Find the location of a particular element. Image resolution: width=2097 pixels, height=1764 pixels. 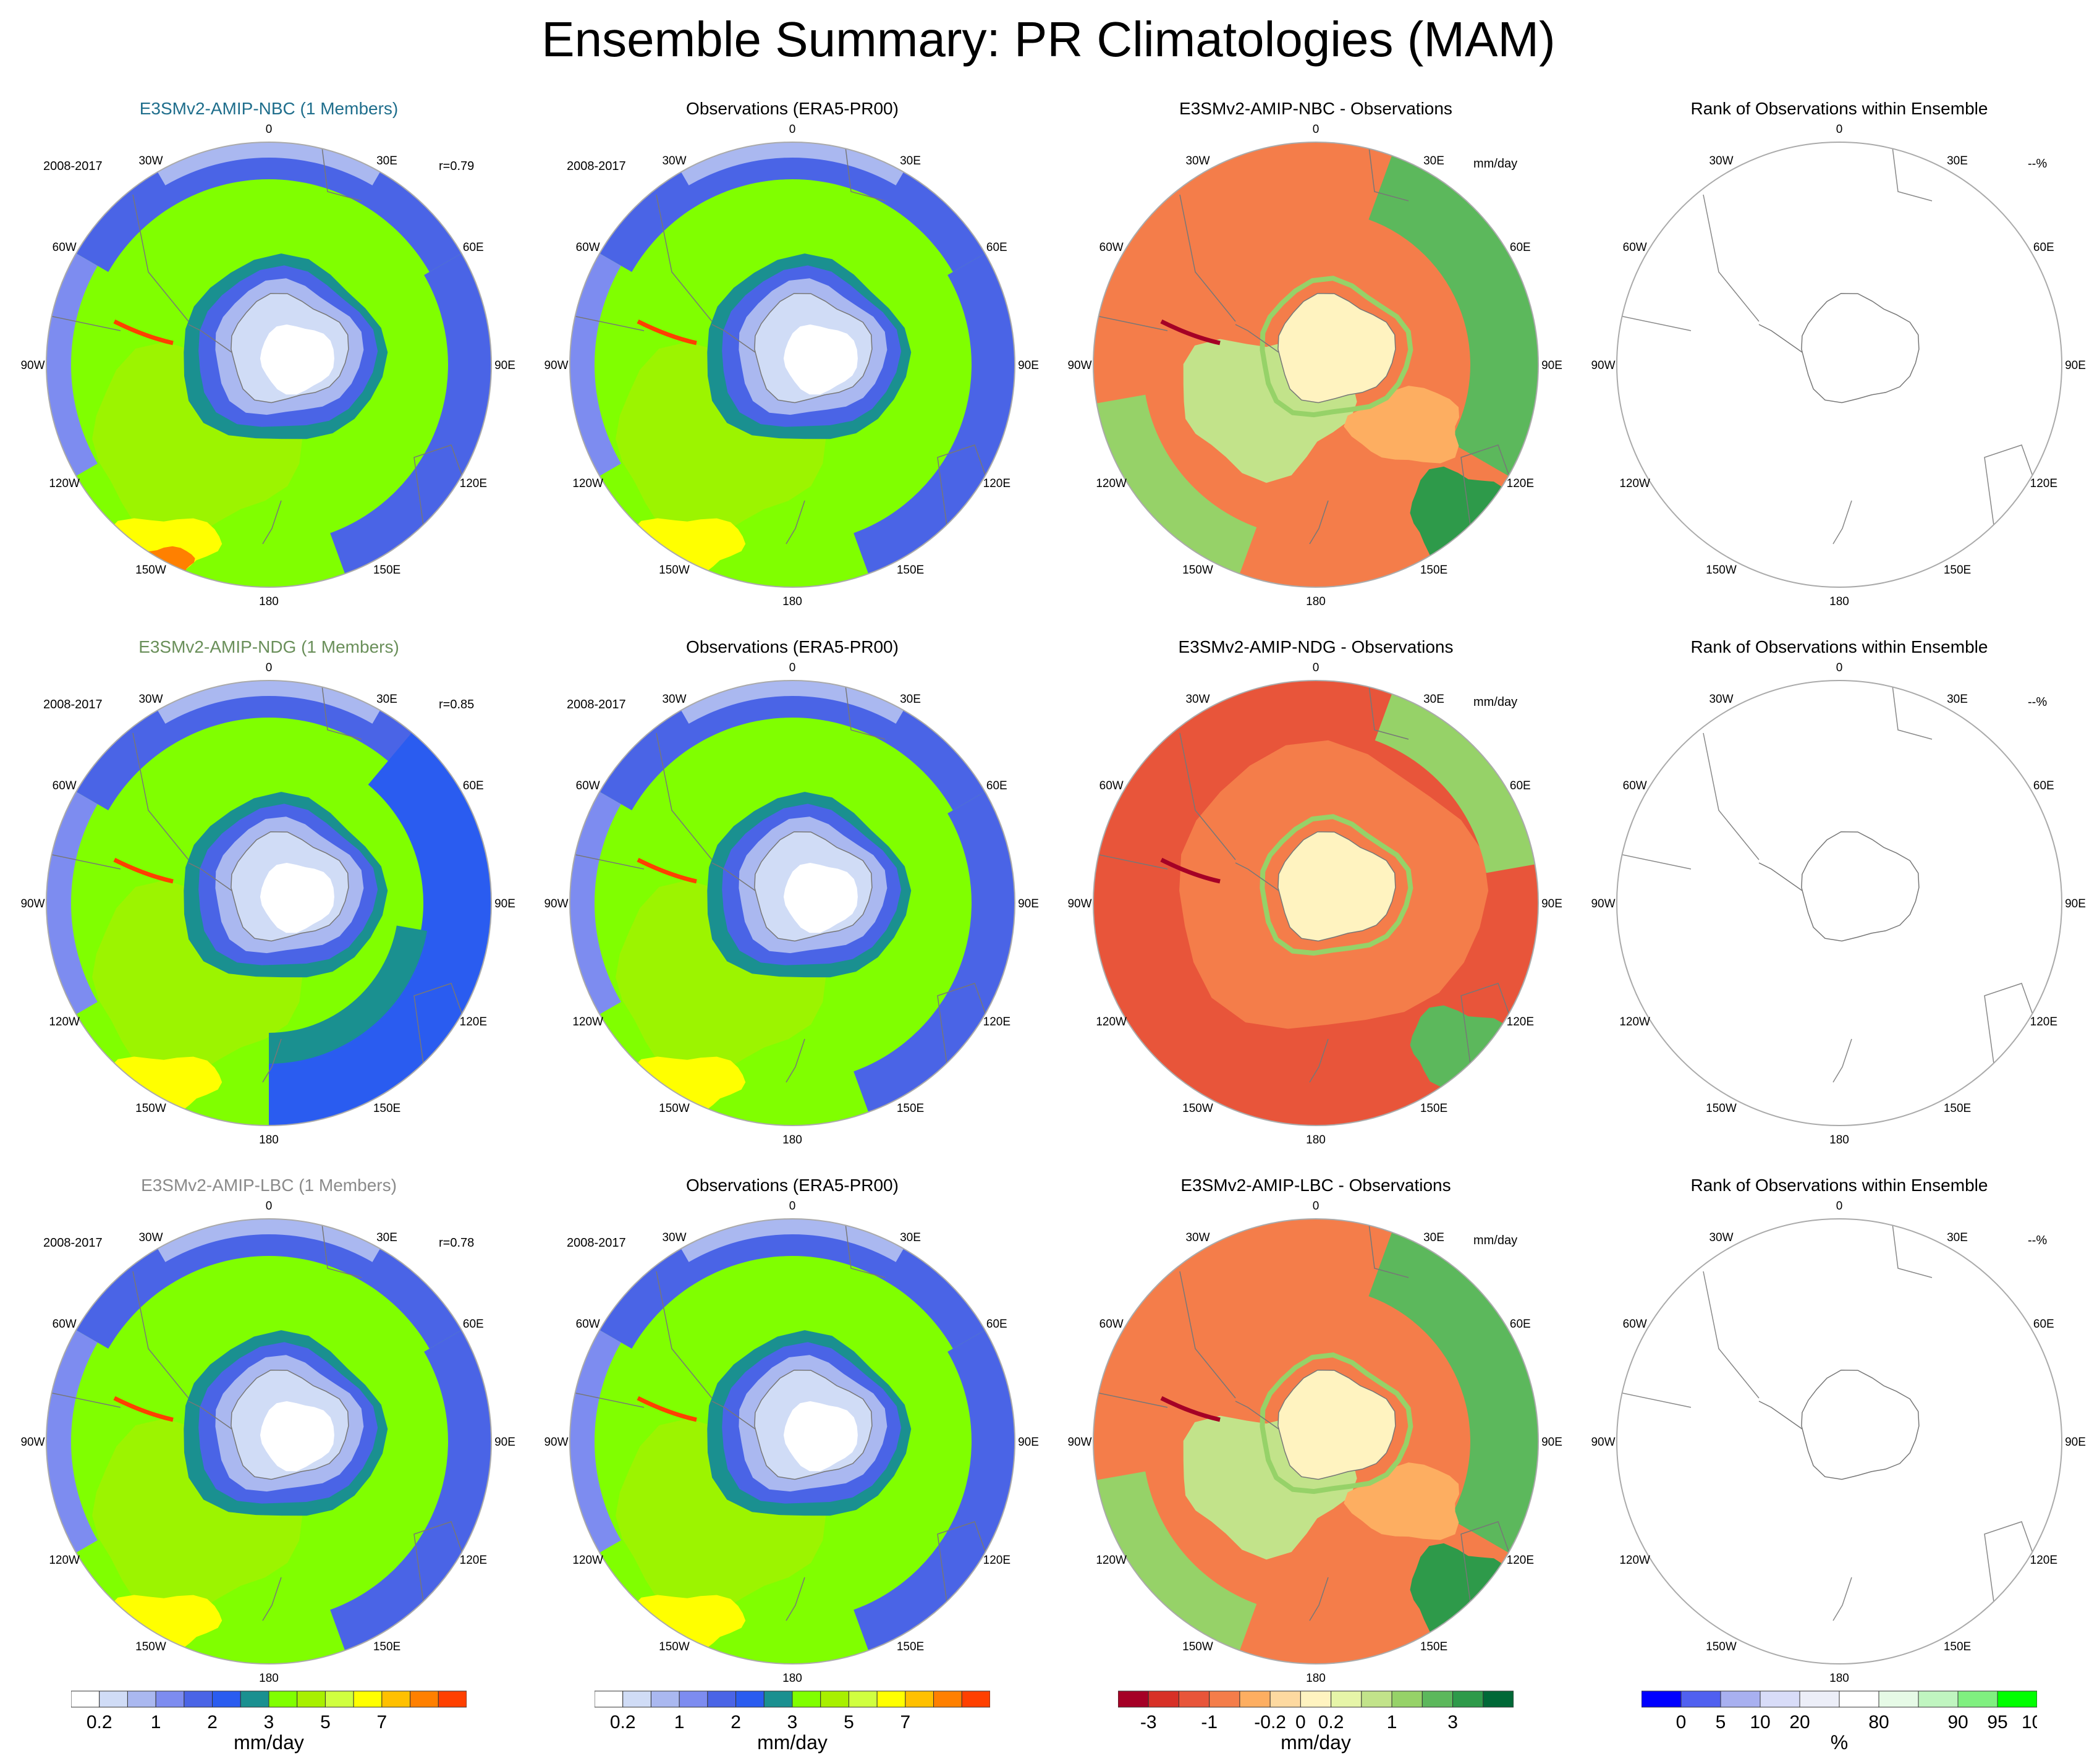

figure-title: Ensemble Summary: PR Climatologies (MAM) is located at coordinates (1048, 39).